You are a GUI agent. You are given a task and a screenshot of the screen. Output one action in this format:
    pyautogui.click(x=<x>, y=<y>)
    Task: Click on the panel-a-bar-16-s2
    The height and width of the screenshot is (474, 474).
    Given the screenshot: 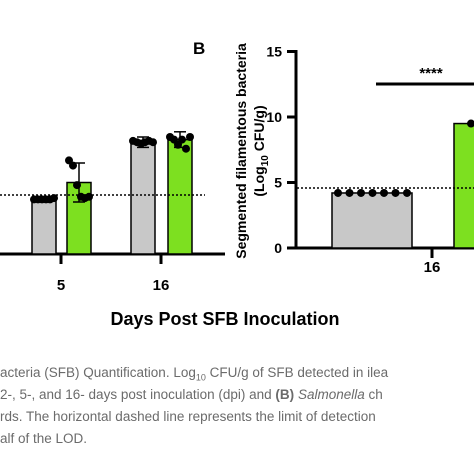 What is the action you would take?
    pyautogui.click(x=180, y=196)
    